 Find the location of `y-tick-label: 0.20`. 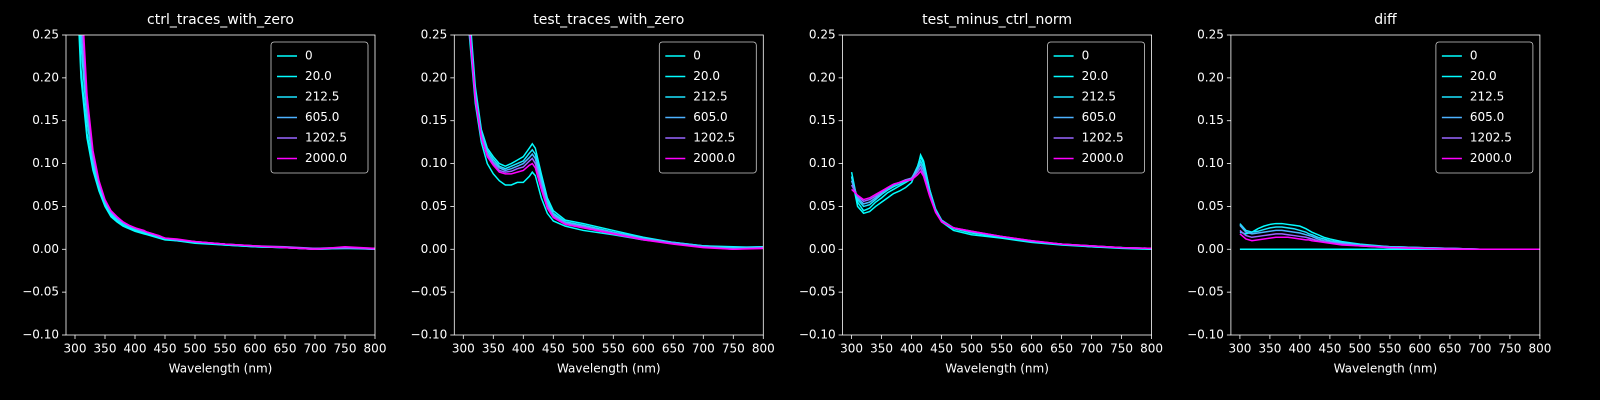

y-tick-label: 0.20 is located at coordinates (822, 77).